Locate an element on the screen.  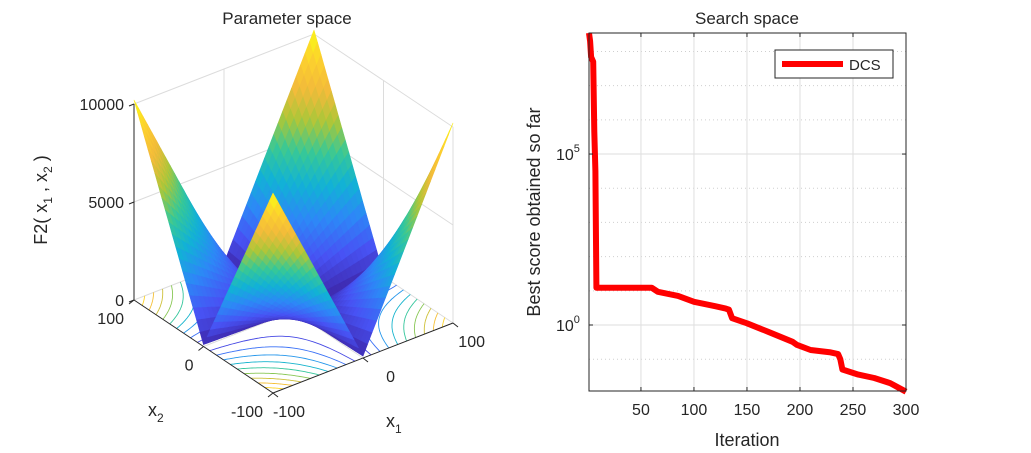
x2-axis-label: x2 is located at coordinates (156, 412).